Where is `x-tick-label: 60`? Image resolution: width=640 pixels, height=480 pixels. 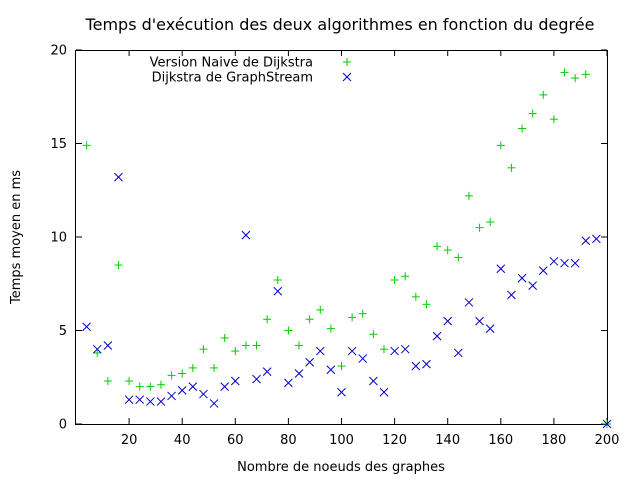
x-tick-label: 60 is located at coordinates (235, 440).